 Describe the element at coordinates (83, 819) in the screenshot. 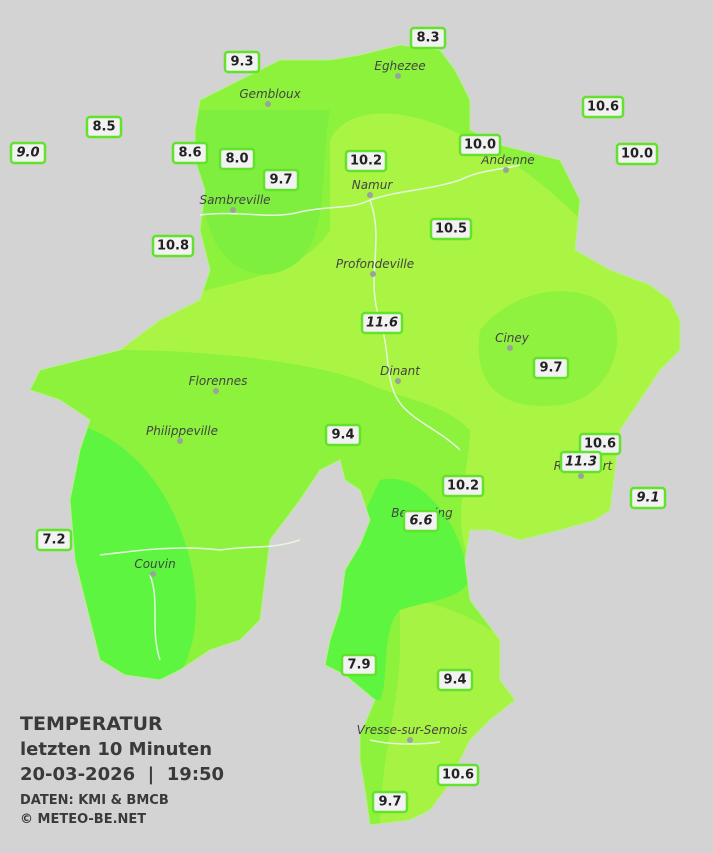

I see `copyright: © METEO-BE.NET` at that location.